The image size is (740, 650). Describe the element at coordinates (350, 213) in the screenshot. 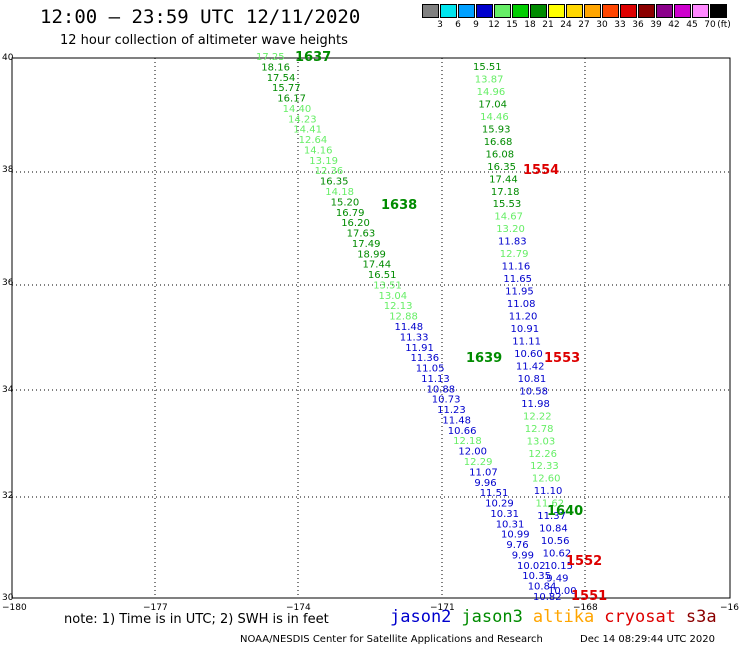

I see `swh-value: 16.79` at that location.